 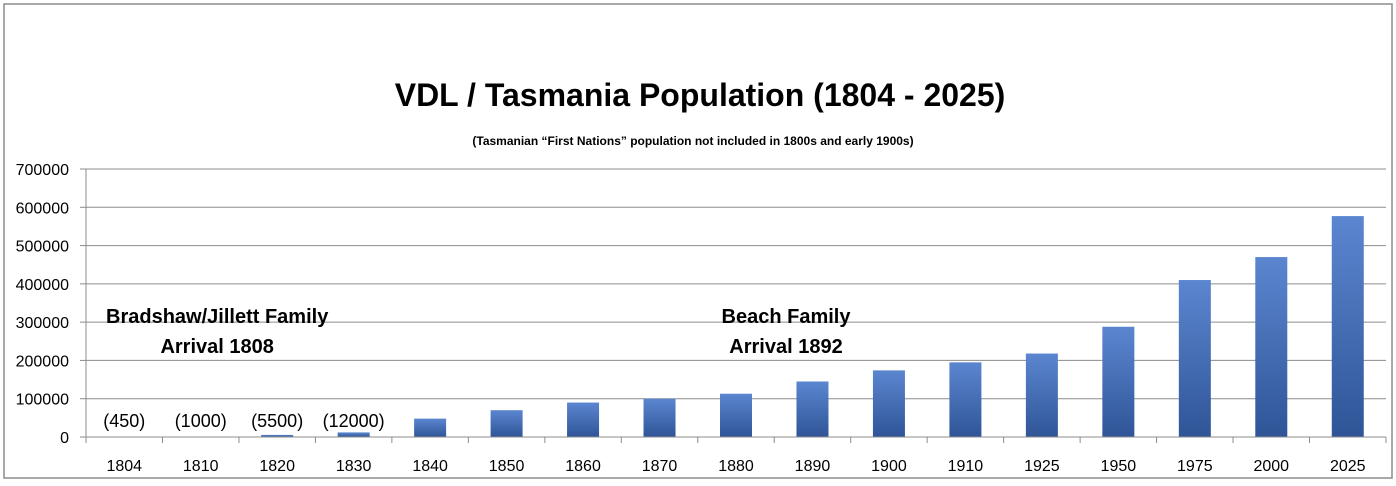 I want to click on x-tick-label: 2000, so click(x=1271, y=466).